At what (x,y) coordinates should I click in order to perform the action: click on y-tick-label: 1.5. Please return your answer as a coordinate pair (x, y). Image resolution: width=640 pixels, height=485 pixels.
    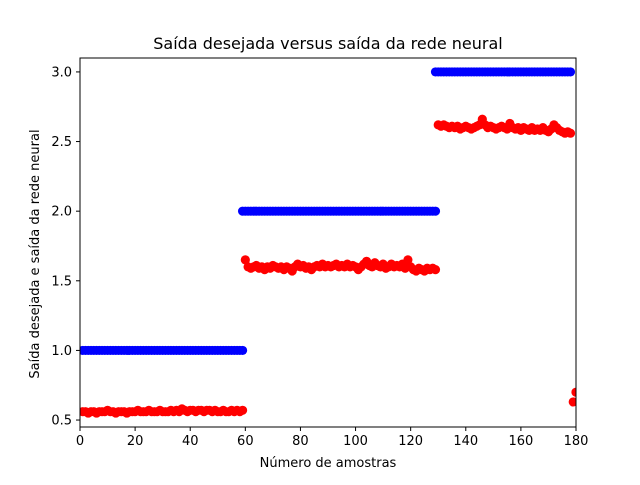
    Looking at the image, I should click on (61, 281).